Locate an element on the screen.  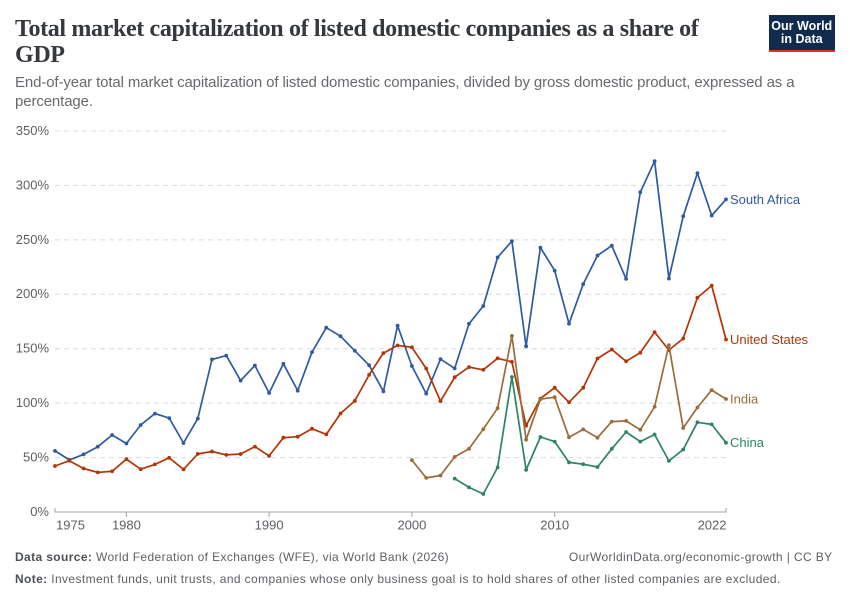
svg-text: 1980 is located at coordinates (126, 525).